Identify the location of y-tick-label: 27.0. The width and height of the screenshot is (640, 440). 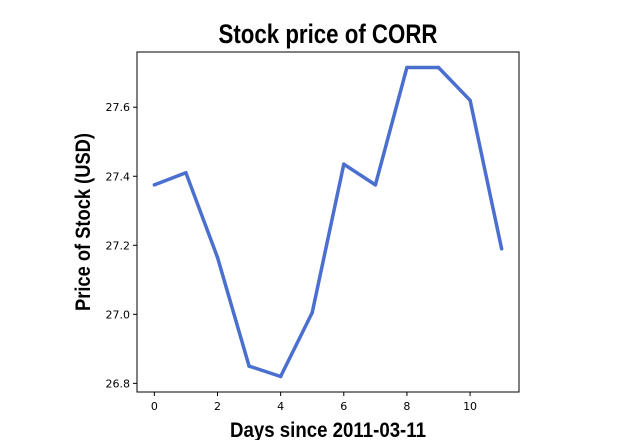
(118, 314).